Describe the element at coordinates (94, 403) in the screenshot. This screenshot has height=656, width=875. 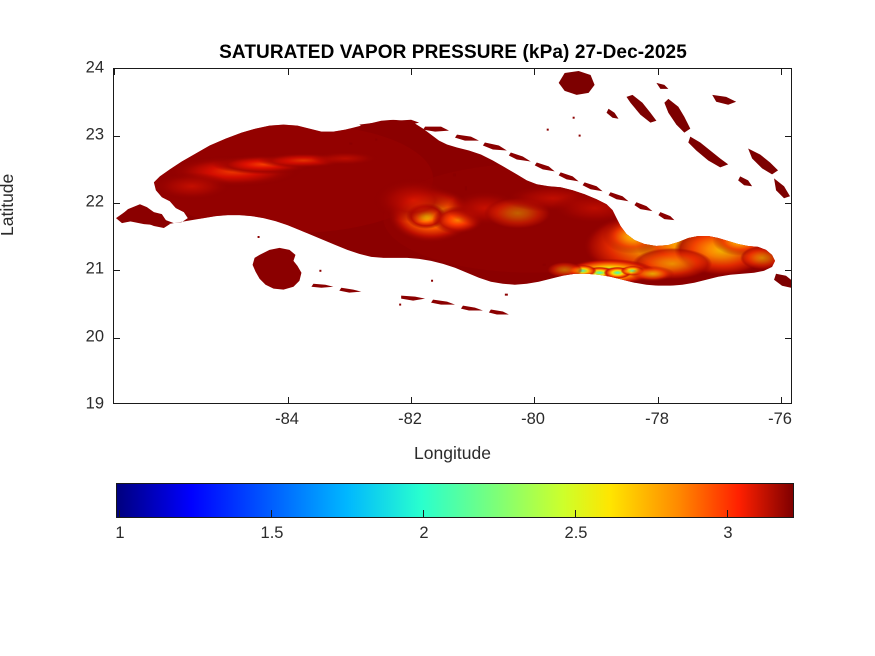
I see `yticklabel-0: 19` at that location.